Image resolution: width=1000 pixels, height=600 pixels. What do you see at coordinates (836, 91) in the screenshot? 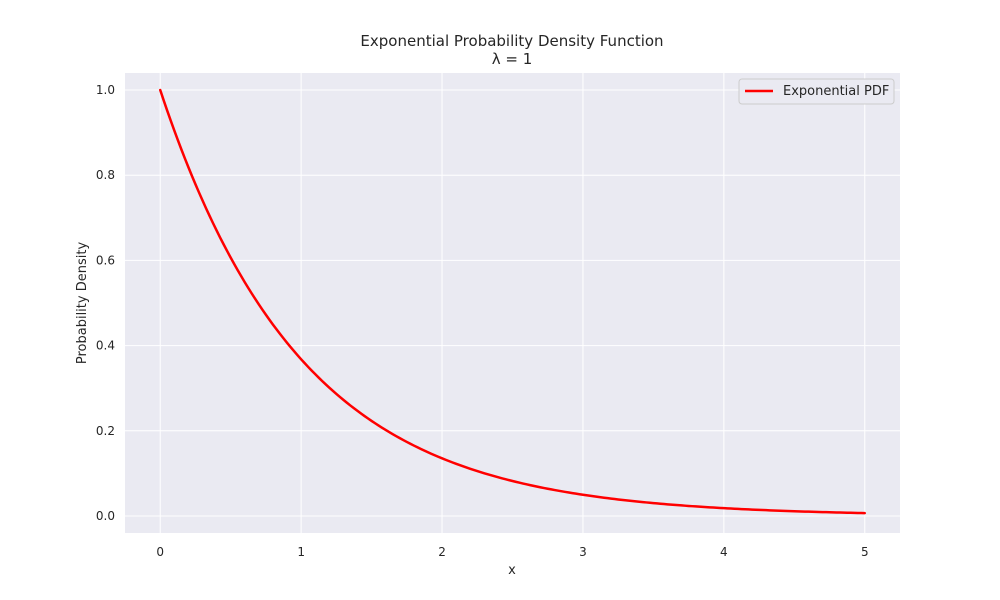
I see `legend-label: Exponential PDF` at bounding box center [836, 91].